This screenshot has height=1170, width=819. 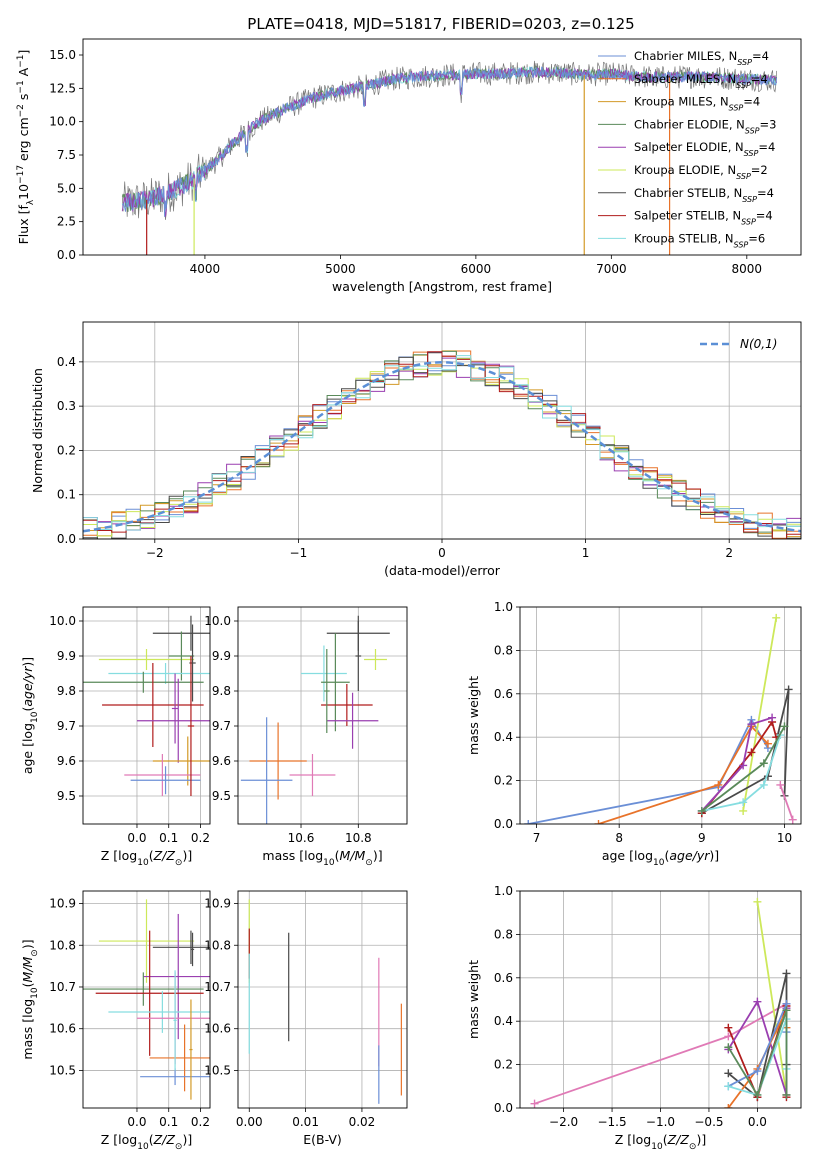 I want to click on age_vs_mass-ytick-label: 9.5, so click(x=221, y=796).